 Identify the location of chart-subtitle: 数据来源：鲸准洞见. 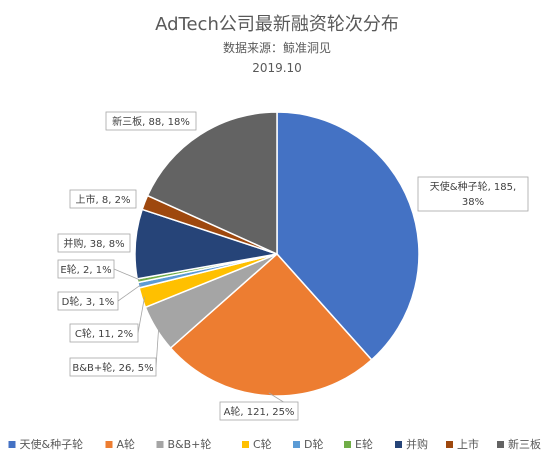
(277, 47).